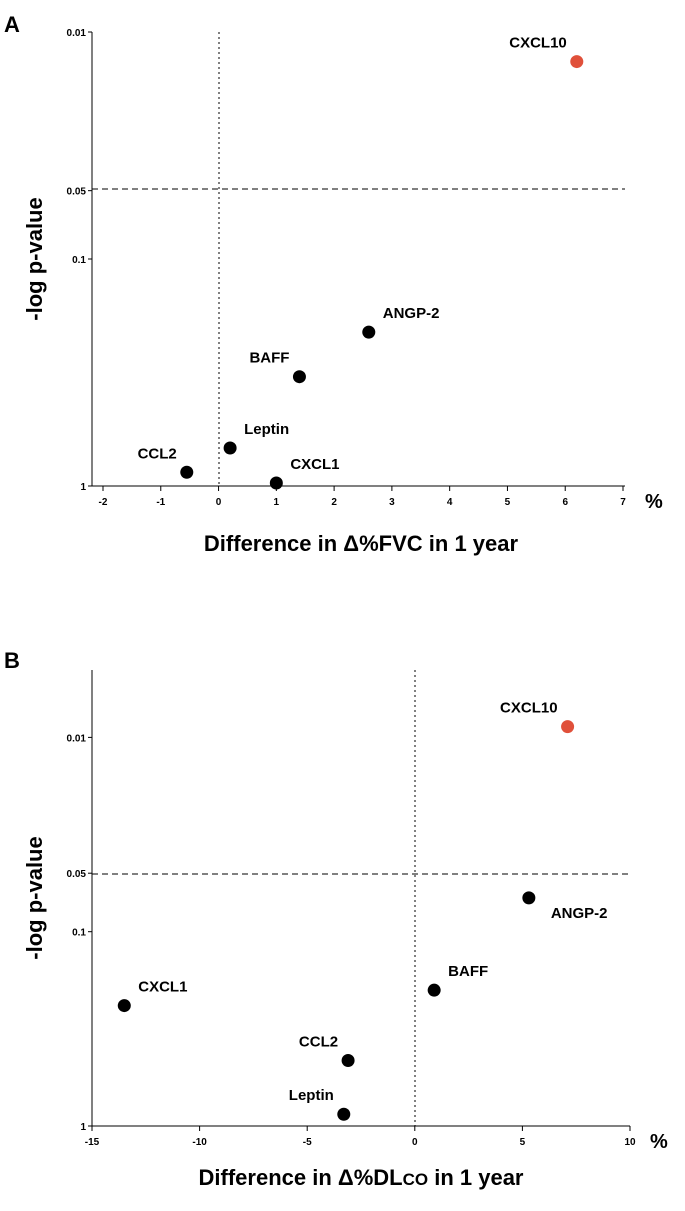 Image resolution: width=685 pixels, height=1211 pixels. What do you see at coordinates (401, 543) in the screenshot?
I see `x-title-main: FVC` at bounding box center [401, 543].